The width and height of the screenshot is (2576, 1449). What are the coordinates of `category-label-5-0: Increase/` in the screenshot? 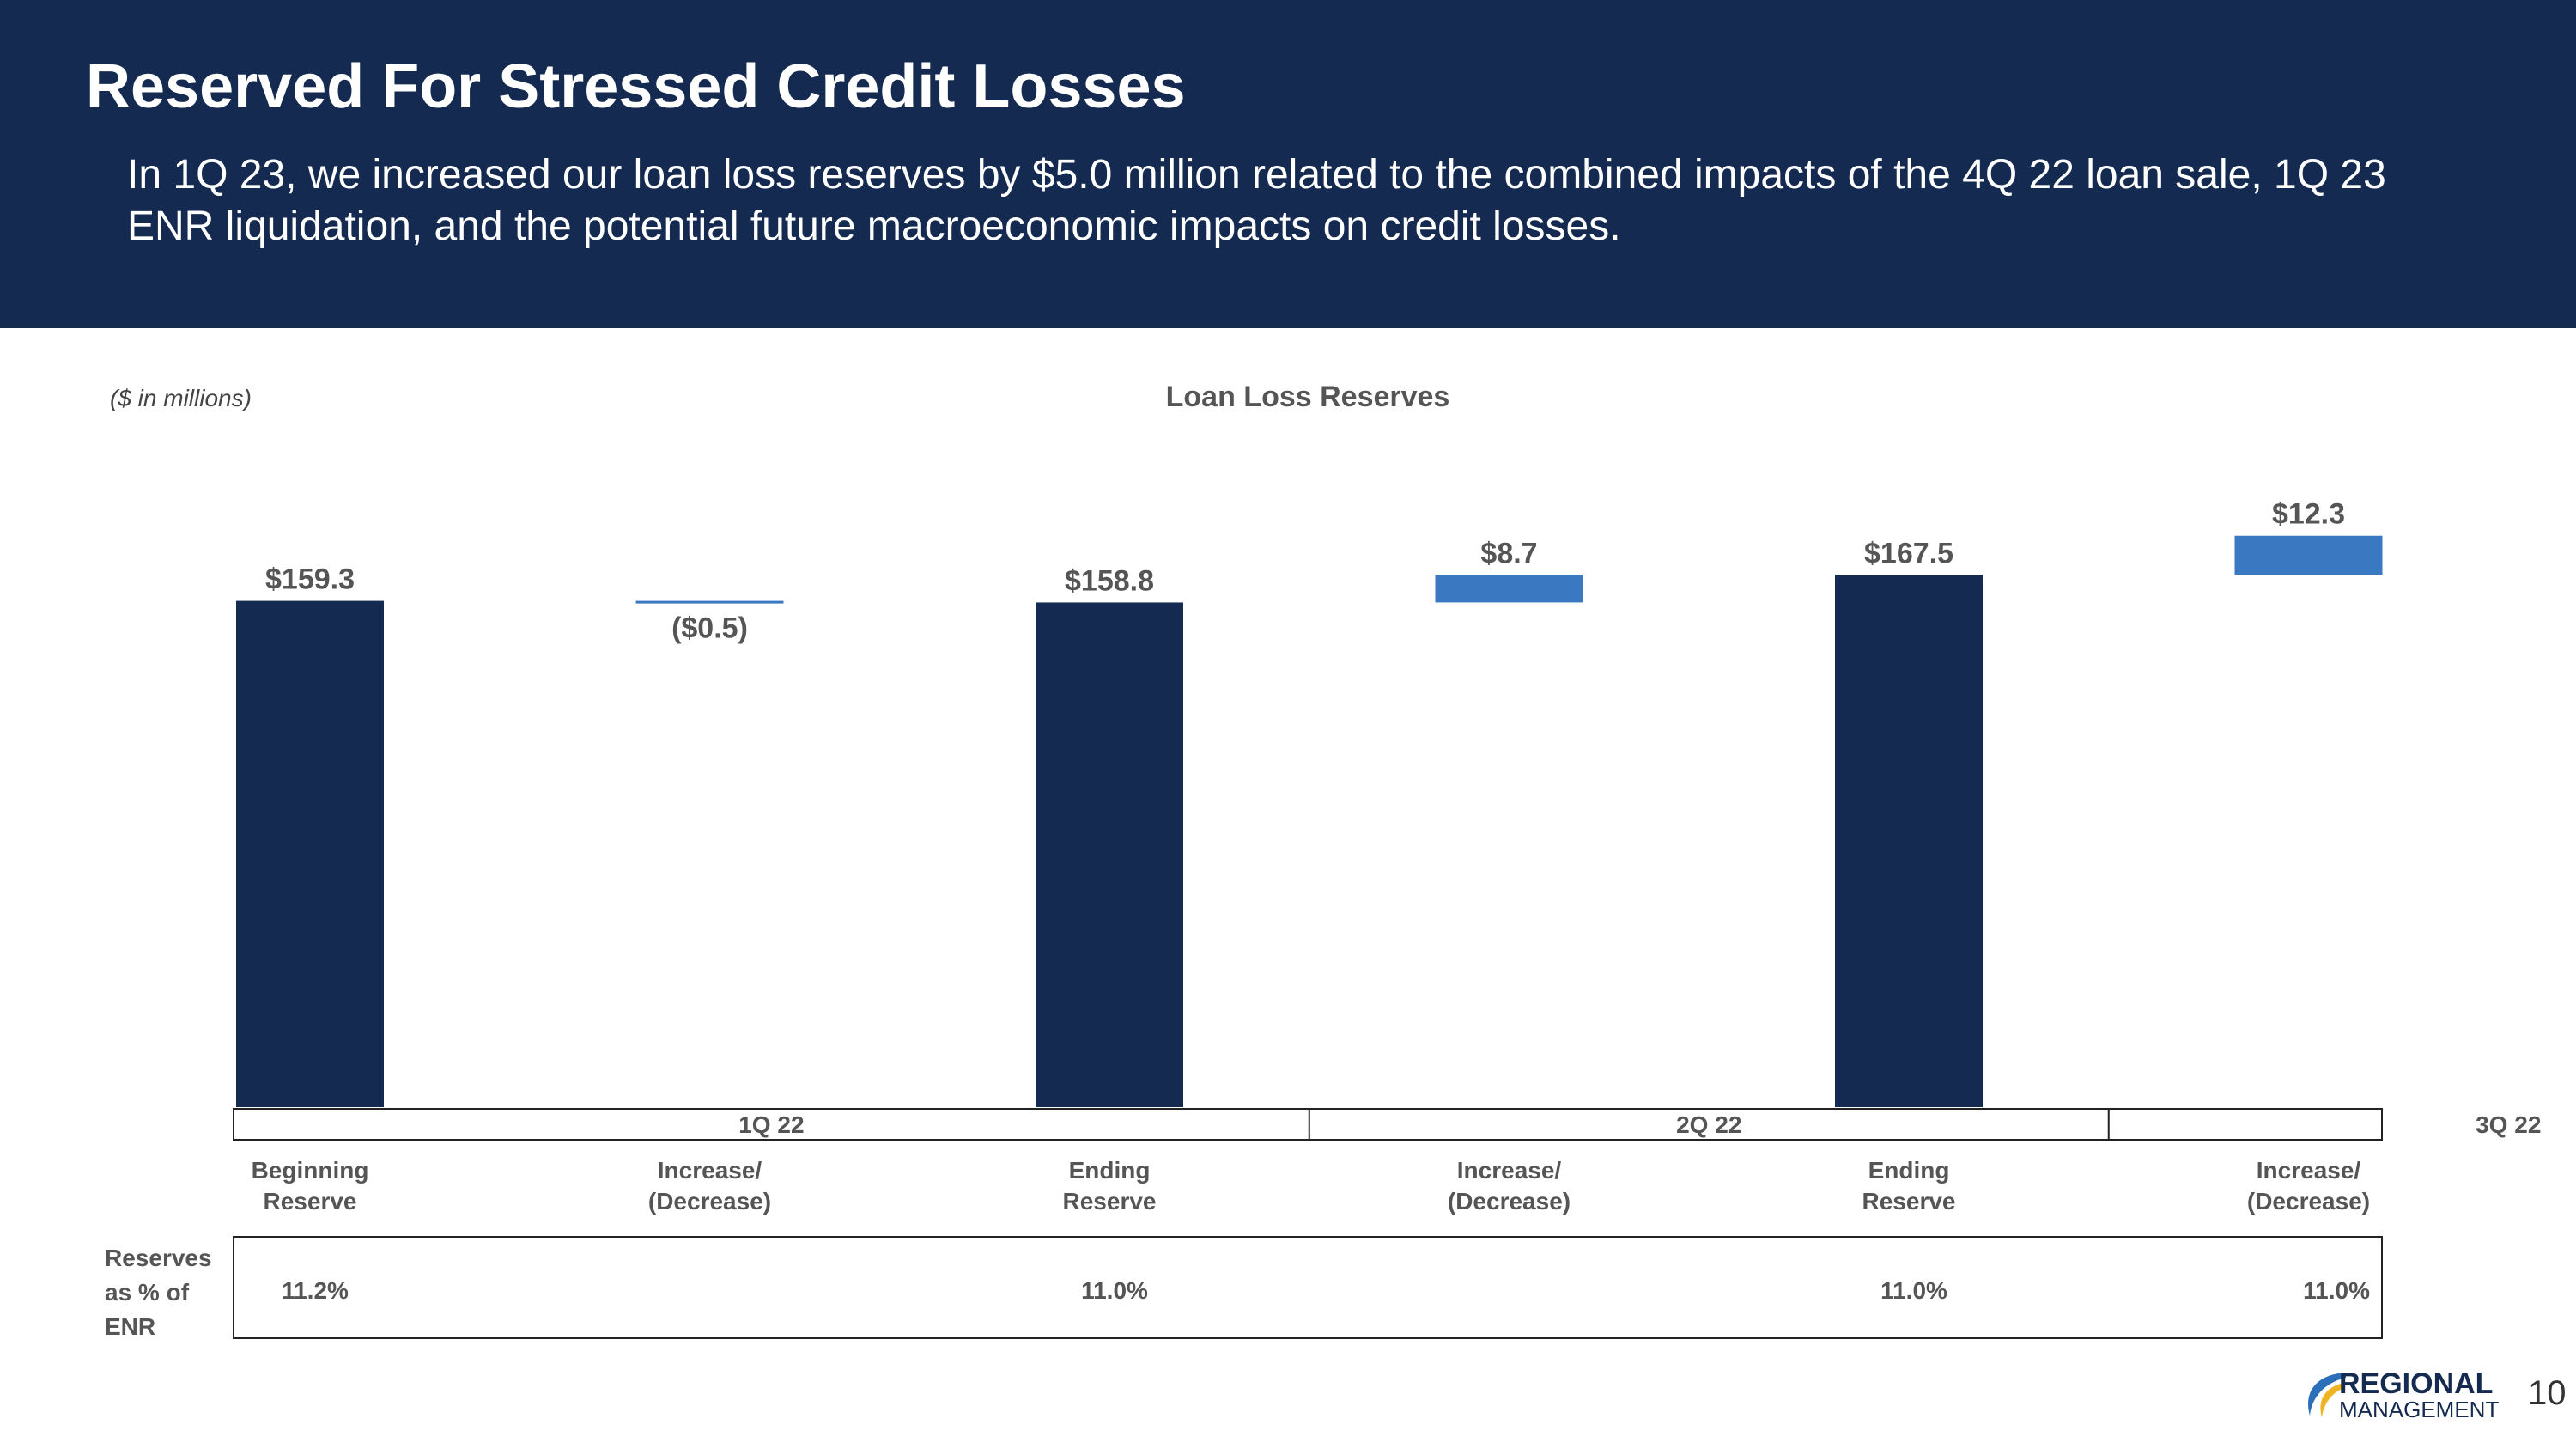 It's located at (2309, 1170).